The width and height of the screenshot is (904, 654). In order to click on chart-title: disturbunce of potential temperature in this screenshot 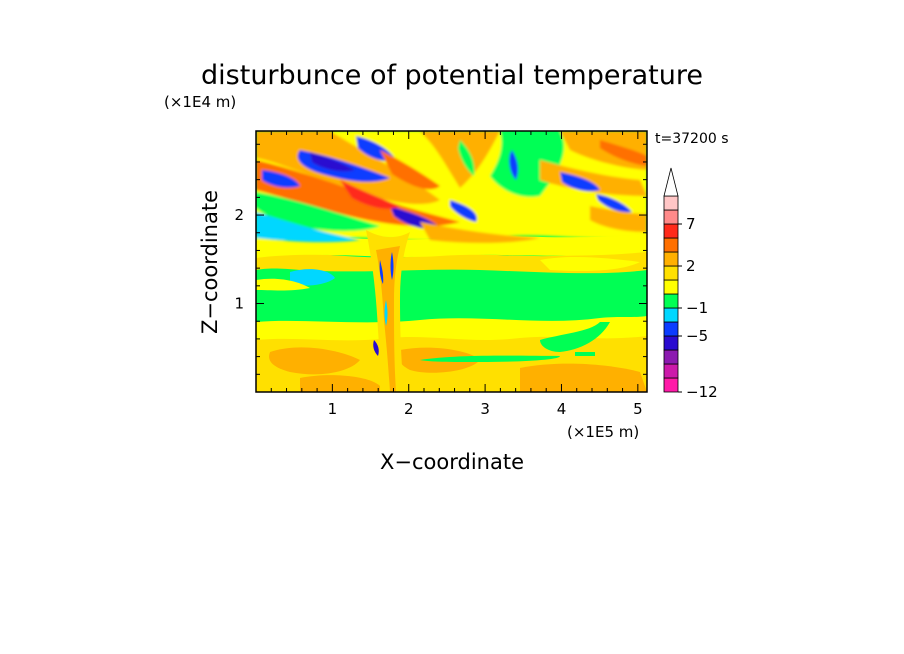, I will do `click(452, 75)`.